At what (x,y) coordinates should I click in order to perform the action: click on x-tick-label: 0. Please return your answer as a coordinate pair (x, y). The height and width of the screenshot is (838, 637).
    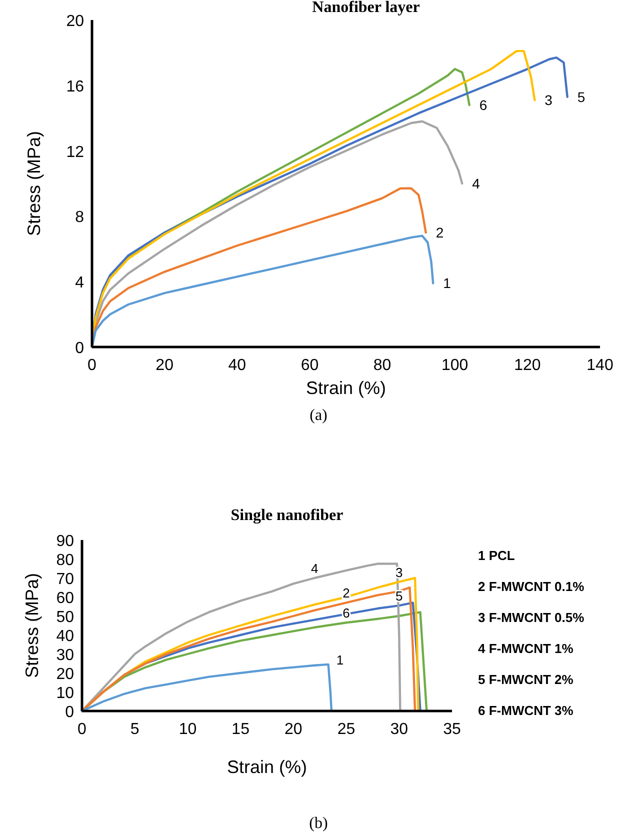
    Looking at the image, I should click on (92, 365).